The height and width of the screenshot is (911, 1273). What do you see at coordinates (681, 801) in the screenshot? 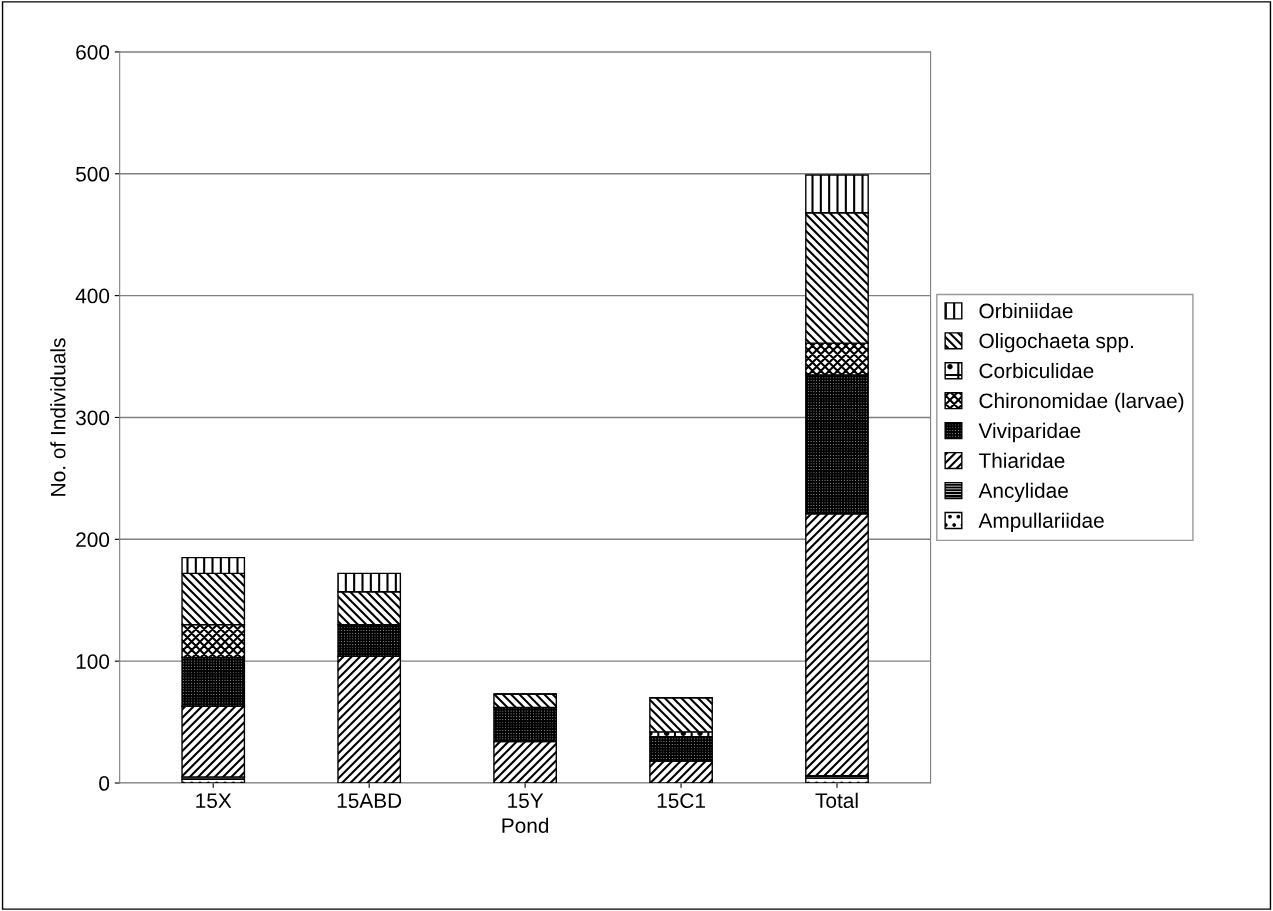
I see `x-tick-label: 15C1` at bounding box center [681, 801].